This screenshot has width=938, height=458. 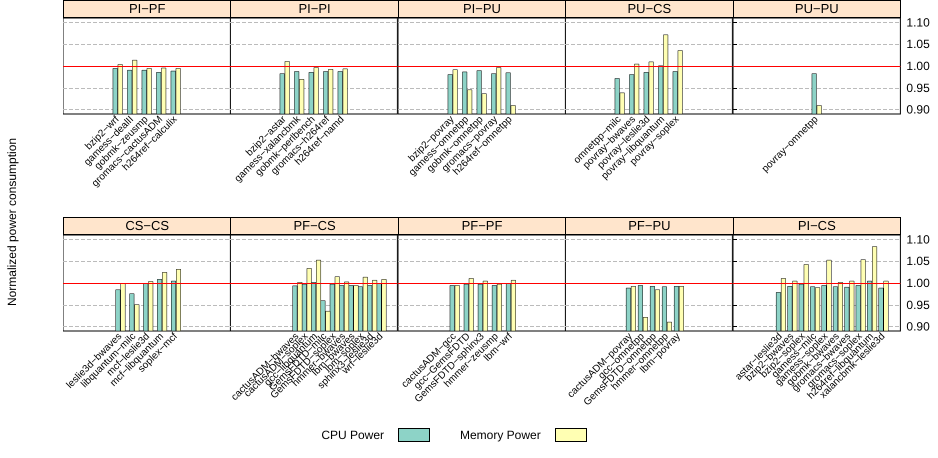 What do you see at coordinates (12, 222) in the screenshot?
I see `y-axis-title: Normalized power consumption` at bounding box center [12, 222].